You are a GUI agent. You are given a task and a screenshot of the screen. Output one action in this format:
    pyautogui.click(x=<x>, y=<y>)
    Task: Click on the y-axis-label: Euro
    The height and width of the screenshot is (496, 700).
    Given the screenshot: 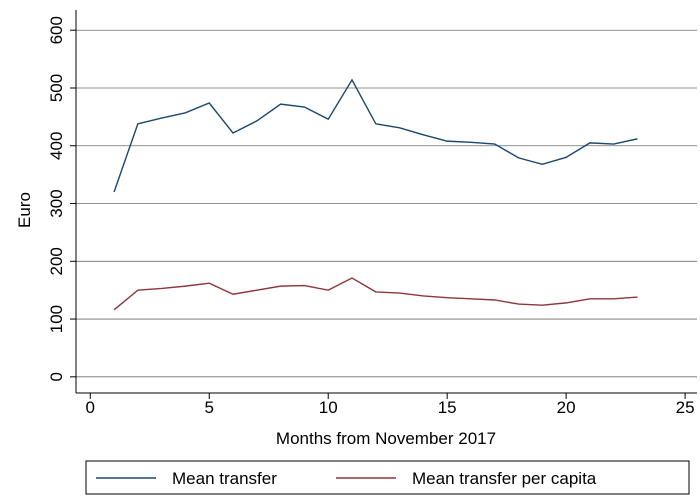 What is the action you would take?
    pyautogui.click(x=24, y=210)
    